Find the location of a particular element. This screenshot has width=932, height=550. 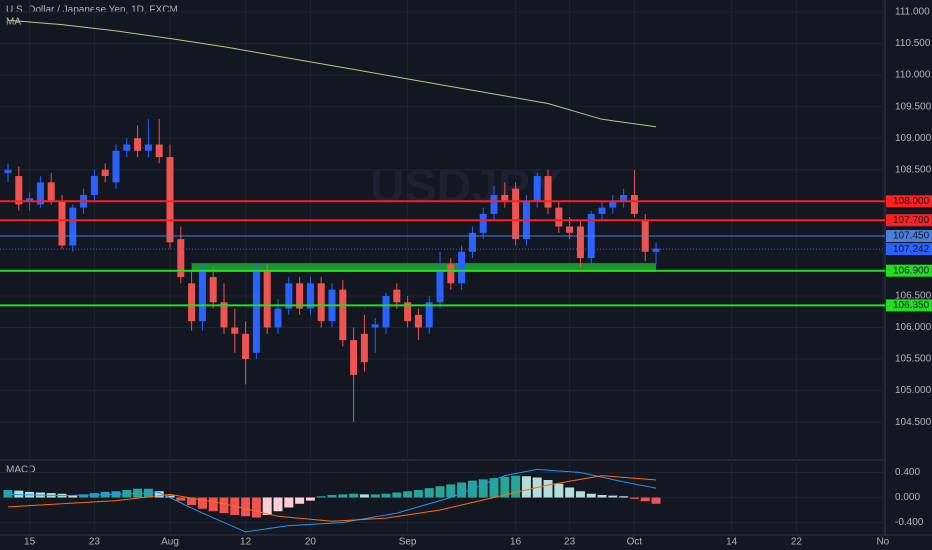

y-tick-label: 104.500 is located at coordinates (913, 422).